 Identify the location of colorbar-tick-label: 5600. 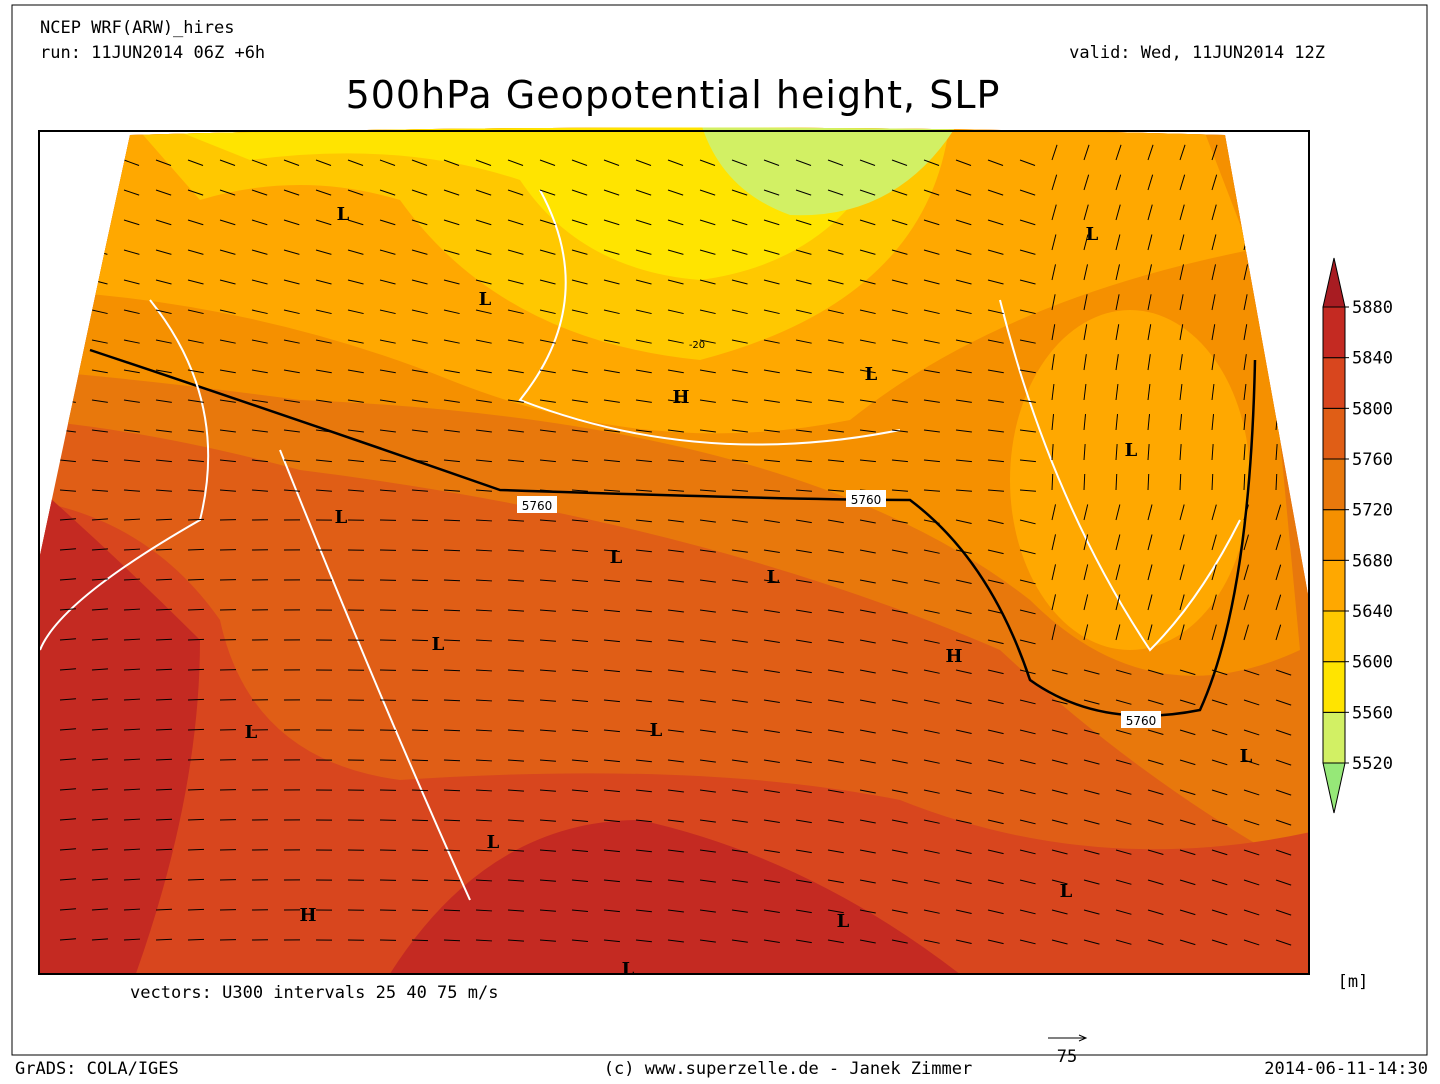
(1372, 663).